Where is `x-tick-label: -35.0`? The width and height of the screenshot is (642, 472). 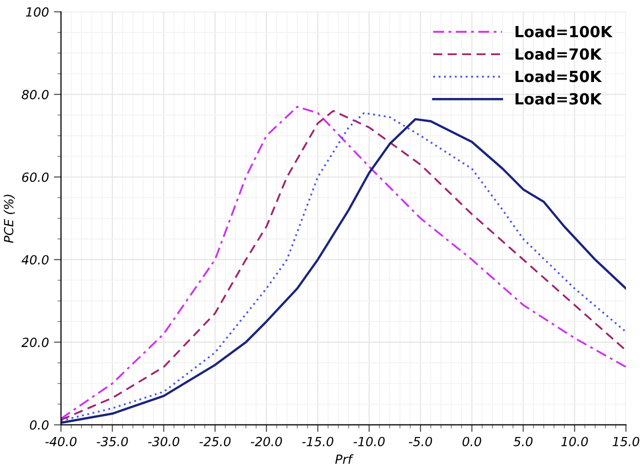
x-tick-label: -35.0 is located at coordinates (112, 441).